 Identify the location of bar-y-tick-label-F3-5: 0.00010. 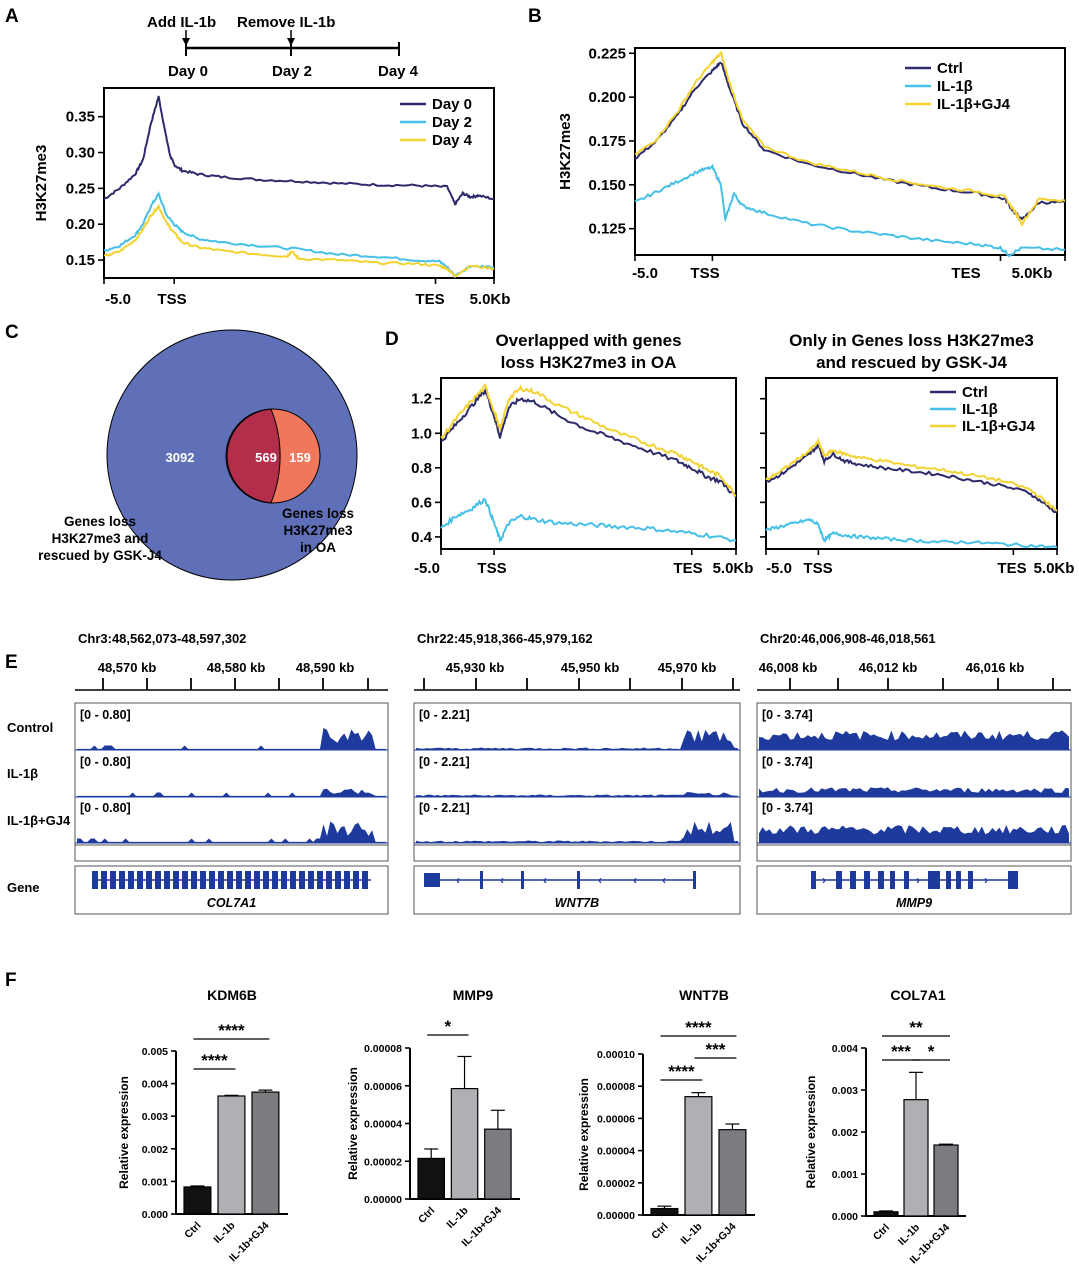
(616, 1055).